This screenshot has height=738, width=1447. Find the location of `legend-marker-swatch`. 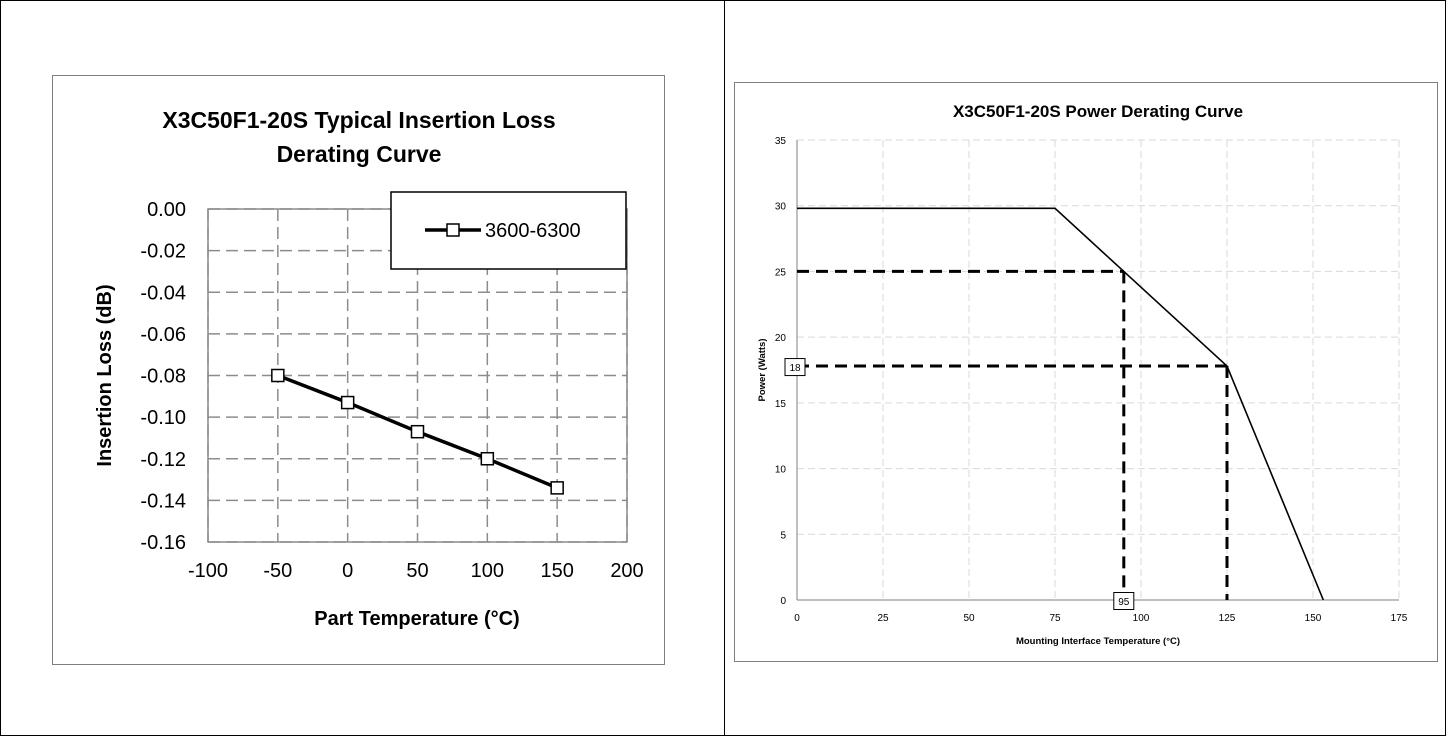

legend-marker-swatch is located at coordinates (453, 230).